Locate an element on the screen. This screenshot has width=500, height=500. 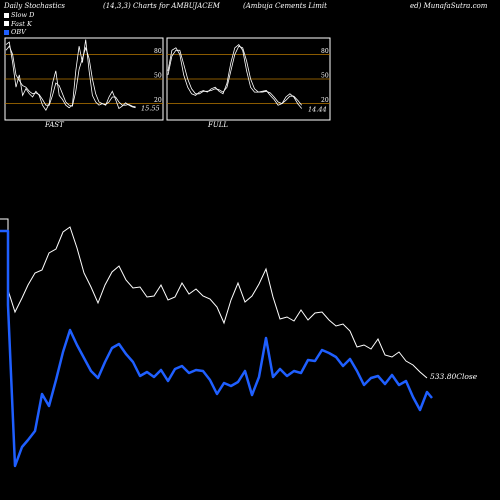
legend-swatch-slow-d is located at coordinates (6, 15).